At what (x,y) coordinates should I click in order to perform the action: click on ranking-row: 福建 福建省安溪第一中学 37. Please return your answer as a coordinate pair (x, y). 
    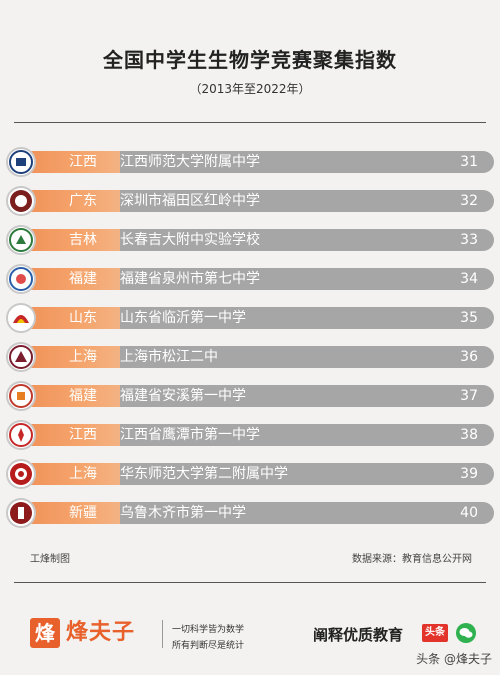
    Looking at the image, I should click on (250, 396).